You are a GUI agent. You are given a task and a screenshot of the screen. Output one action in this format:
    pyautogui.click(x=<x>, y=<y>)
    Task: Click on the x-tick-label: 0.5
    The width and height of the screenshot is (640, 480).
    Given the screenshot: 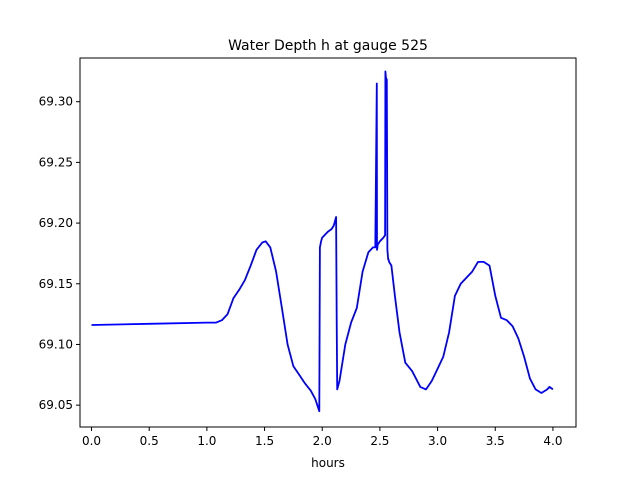 What is the action you would take?
    pyautogui.click(x=149, y=441)
    